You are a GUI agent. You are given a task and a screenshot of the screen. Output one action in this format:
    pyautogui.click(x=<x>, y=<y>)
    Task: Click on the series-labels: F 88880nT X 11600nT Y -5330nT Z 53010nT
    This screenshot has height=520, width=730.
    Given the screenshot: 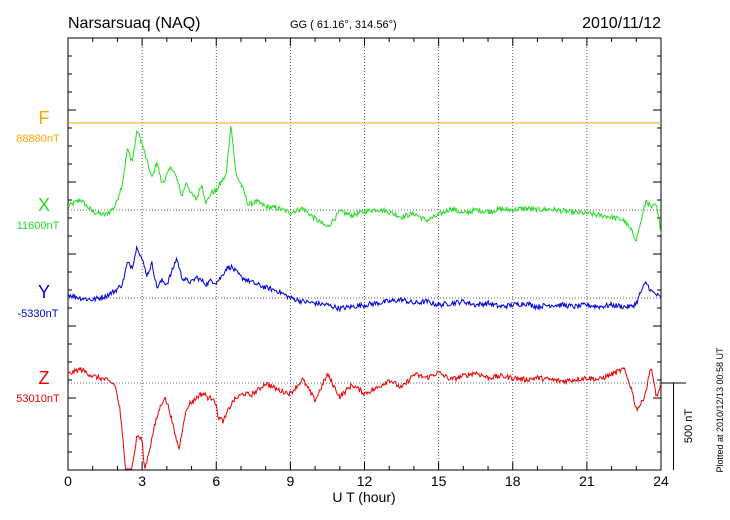 What is the action you would take?
    pyautogui.click(x=38, y=256)
    